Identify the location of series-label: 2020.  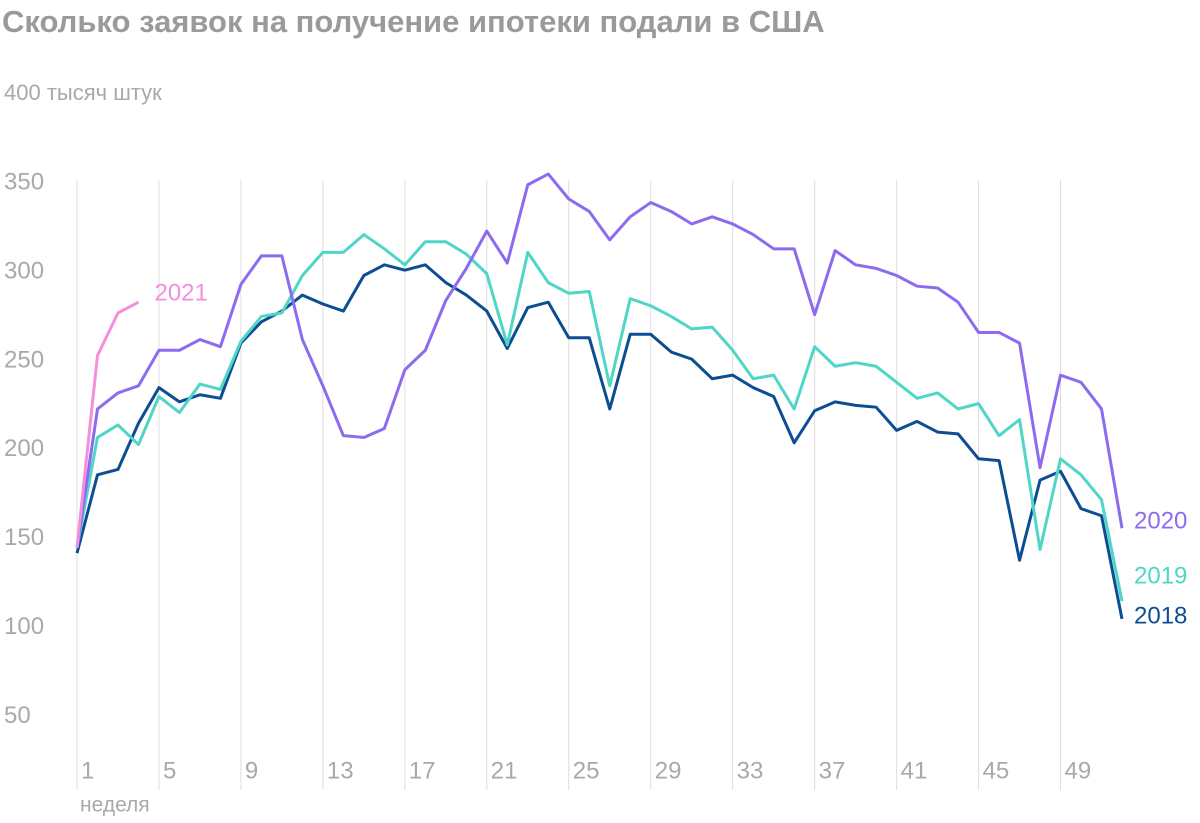
(1160, 521).